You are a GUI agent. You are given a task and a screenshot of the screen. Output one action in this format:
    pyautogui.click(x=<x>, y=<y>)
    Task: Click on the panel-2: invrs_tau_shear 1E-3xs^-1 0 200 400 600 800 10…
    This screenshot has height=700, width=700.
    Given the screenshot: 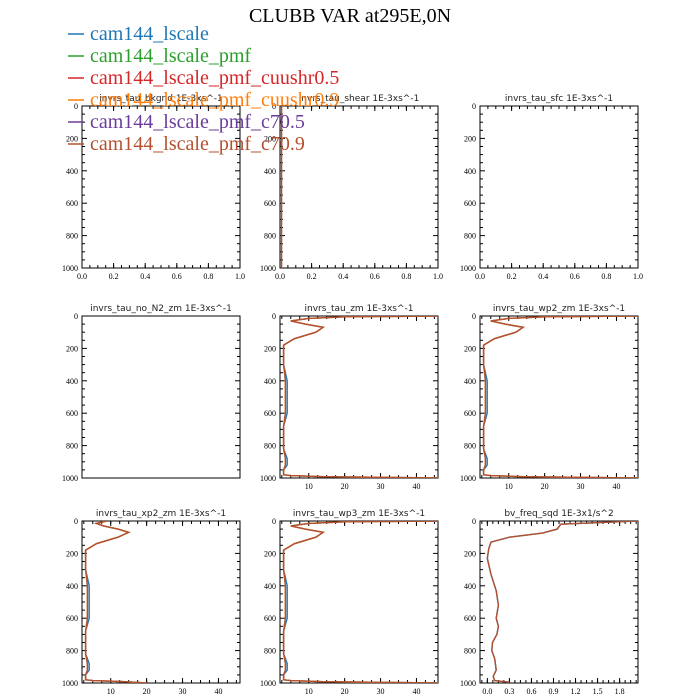 What is the action you would take?
    pyautogui.click(x=351, y=187)
    